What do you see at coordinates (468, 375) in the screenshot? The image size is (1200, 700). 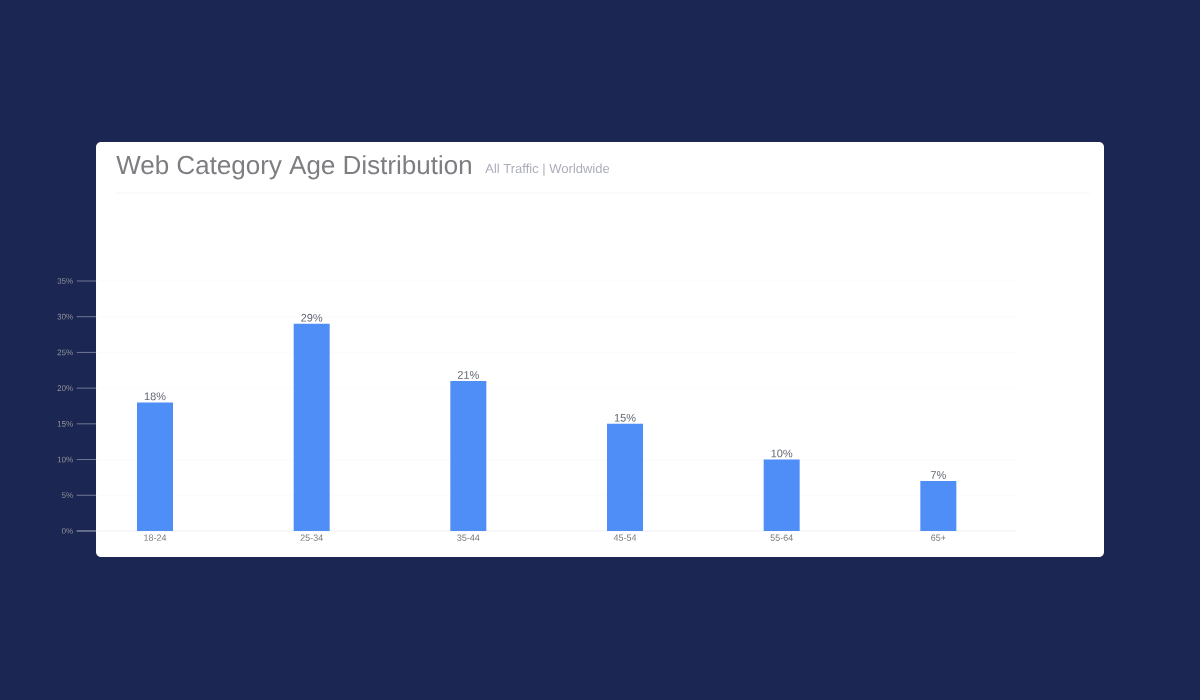 I see `data-label: 21%` at bounding box center [468, 375].